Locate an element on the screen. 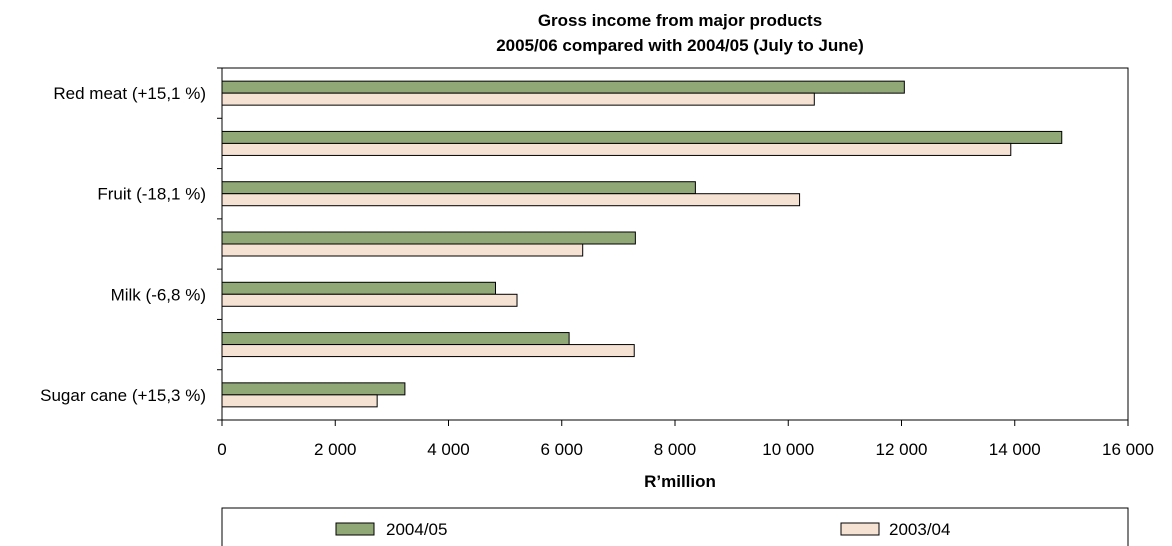  x-tick-label: 2 000 is located at coordinates (335, 449).